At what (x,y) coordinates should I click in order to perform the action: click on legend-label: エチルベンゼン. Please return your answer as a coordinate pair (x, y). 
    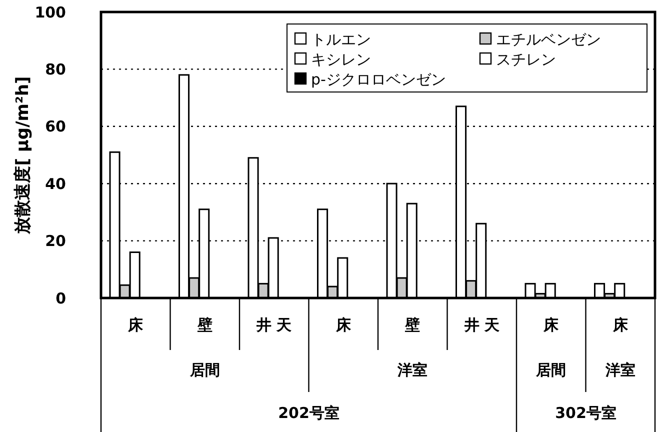
    Looking at the image, I should click on (548, 39).